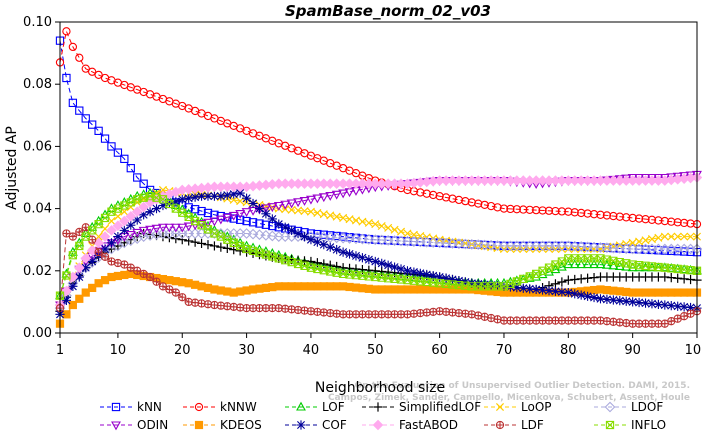  Describe the element at coordinates (632, 350) in the screenshot. I see `x-tick-label: 90` at that location.